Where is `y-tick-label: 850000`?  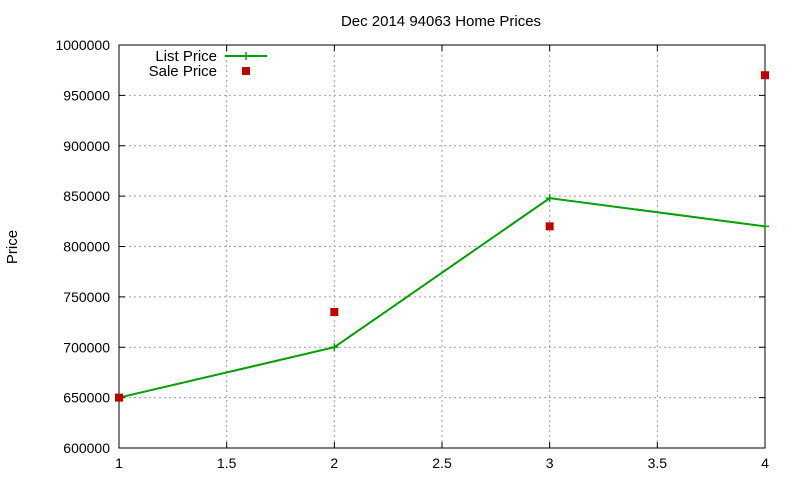 y-tick-label: 850000 is located at coordinates (86, 196).